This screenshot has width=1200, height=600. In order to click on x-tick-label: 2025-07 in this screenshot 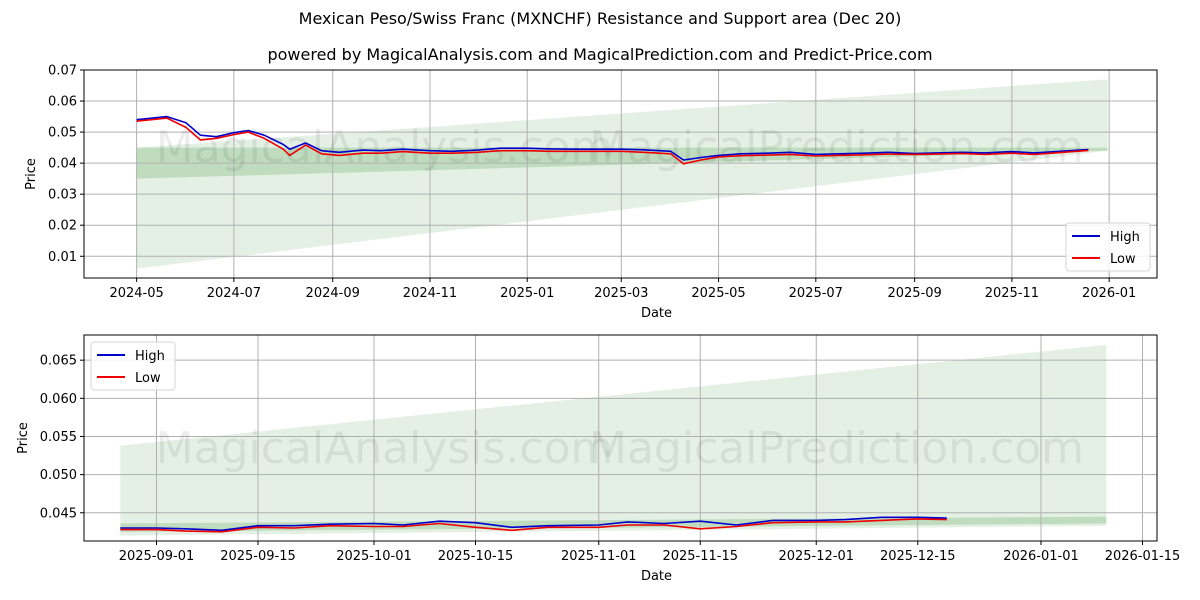, I will do `click(816, 293)`.